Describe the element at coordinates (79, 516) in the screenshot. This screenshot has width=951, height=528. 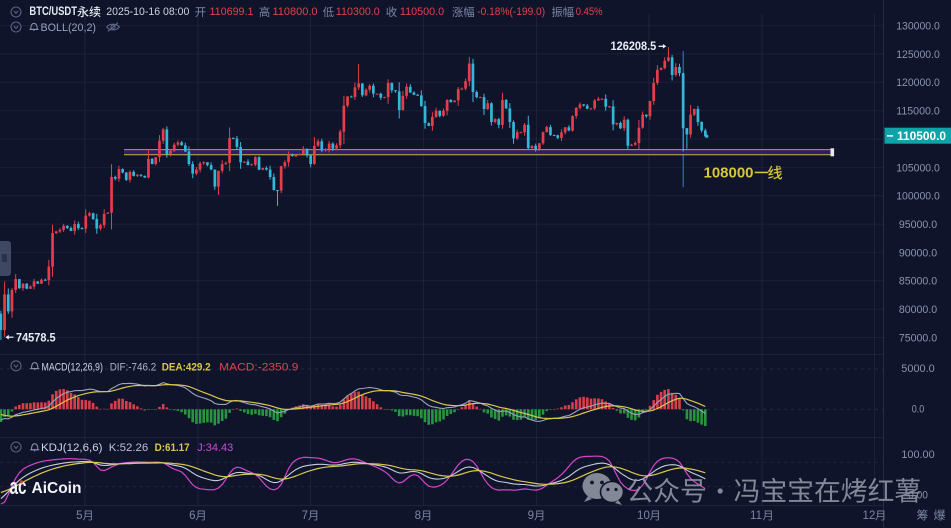
I see `svg-text: 5` at that location.